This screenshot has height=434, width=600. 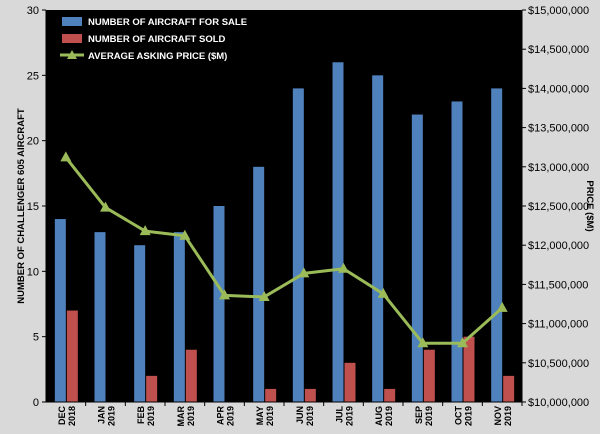 I want to click on y-right-axis-title: PRICE ($M), so click(x=589, y=205).